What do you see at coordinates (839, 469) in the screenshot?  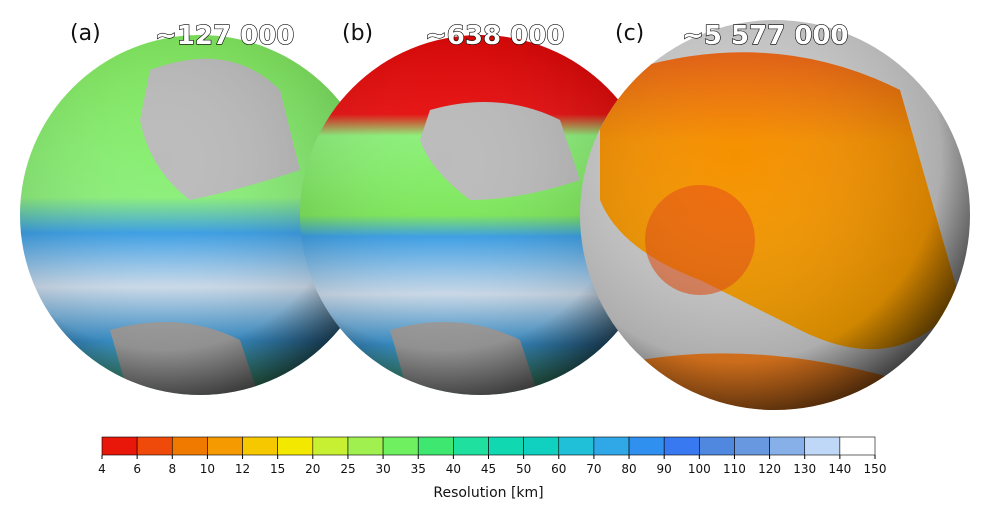 I see `colorbar-tick-label: 140` at bounding box center [839, 469].